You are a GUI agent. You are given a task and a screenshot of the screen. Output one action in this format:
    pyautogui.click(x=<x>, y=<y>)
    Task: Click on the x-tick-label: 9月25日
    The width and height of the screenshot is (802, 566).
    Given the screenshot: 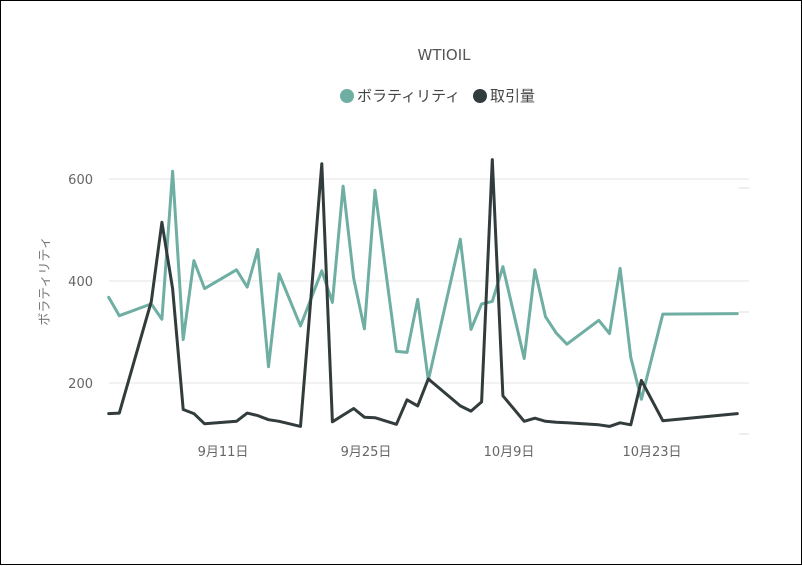 What is the action you would take?
    pyautogui.click(x=366, y=452)
    